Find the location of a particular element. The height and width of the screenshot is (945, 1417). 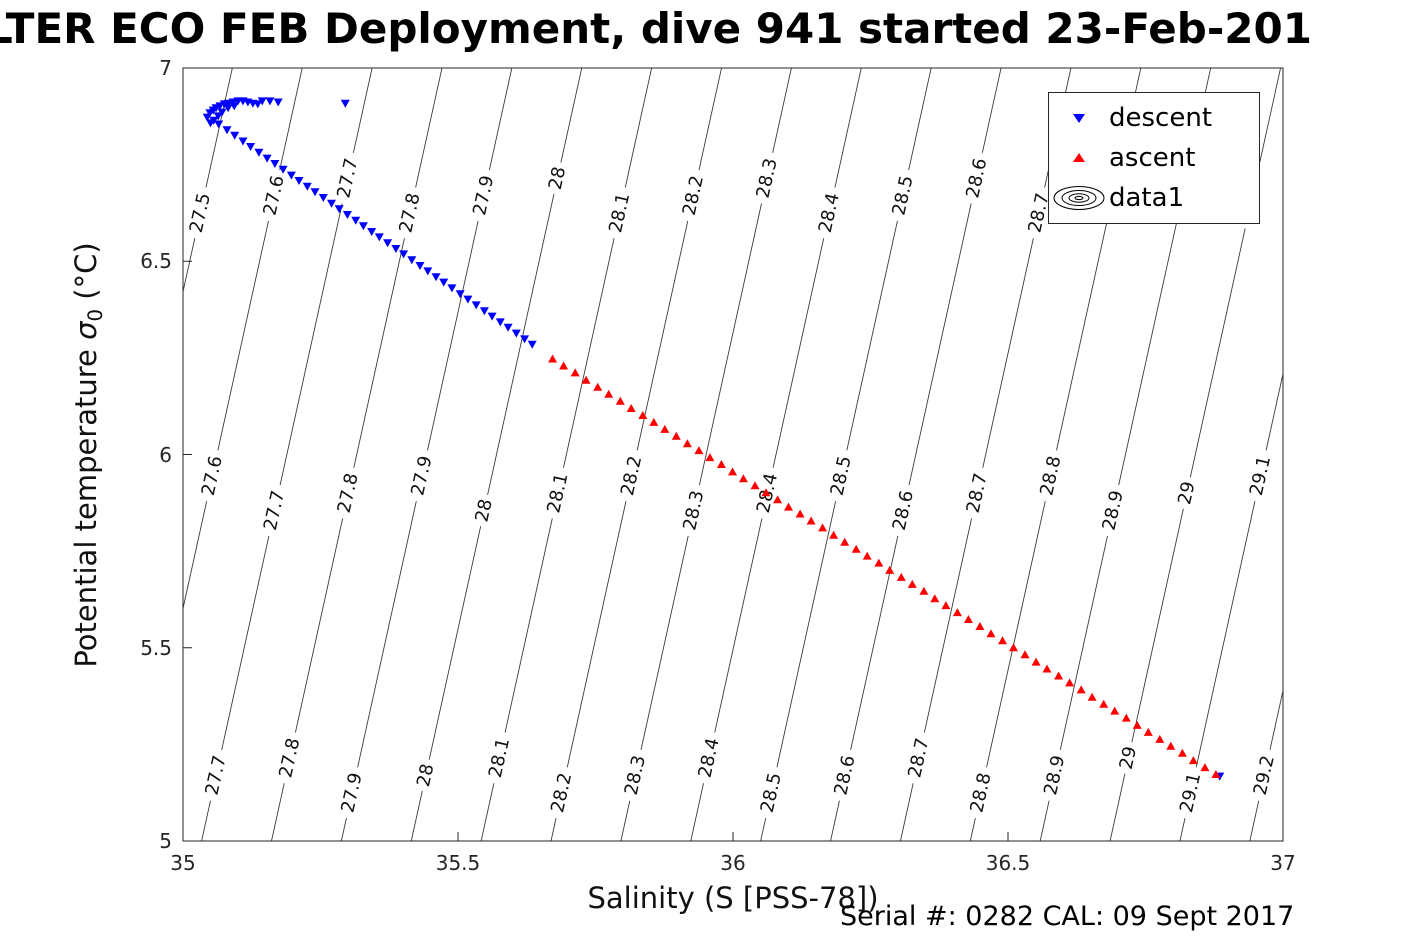

legend-label-ascent: ascent is located at coordinates (1152, 158).